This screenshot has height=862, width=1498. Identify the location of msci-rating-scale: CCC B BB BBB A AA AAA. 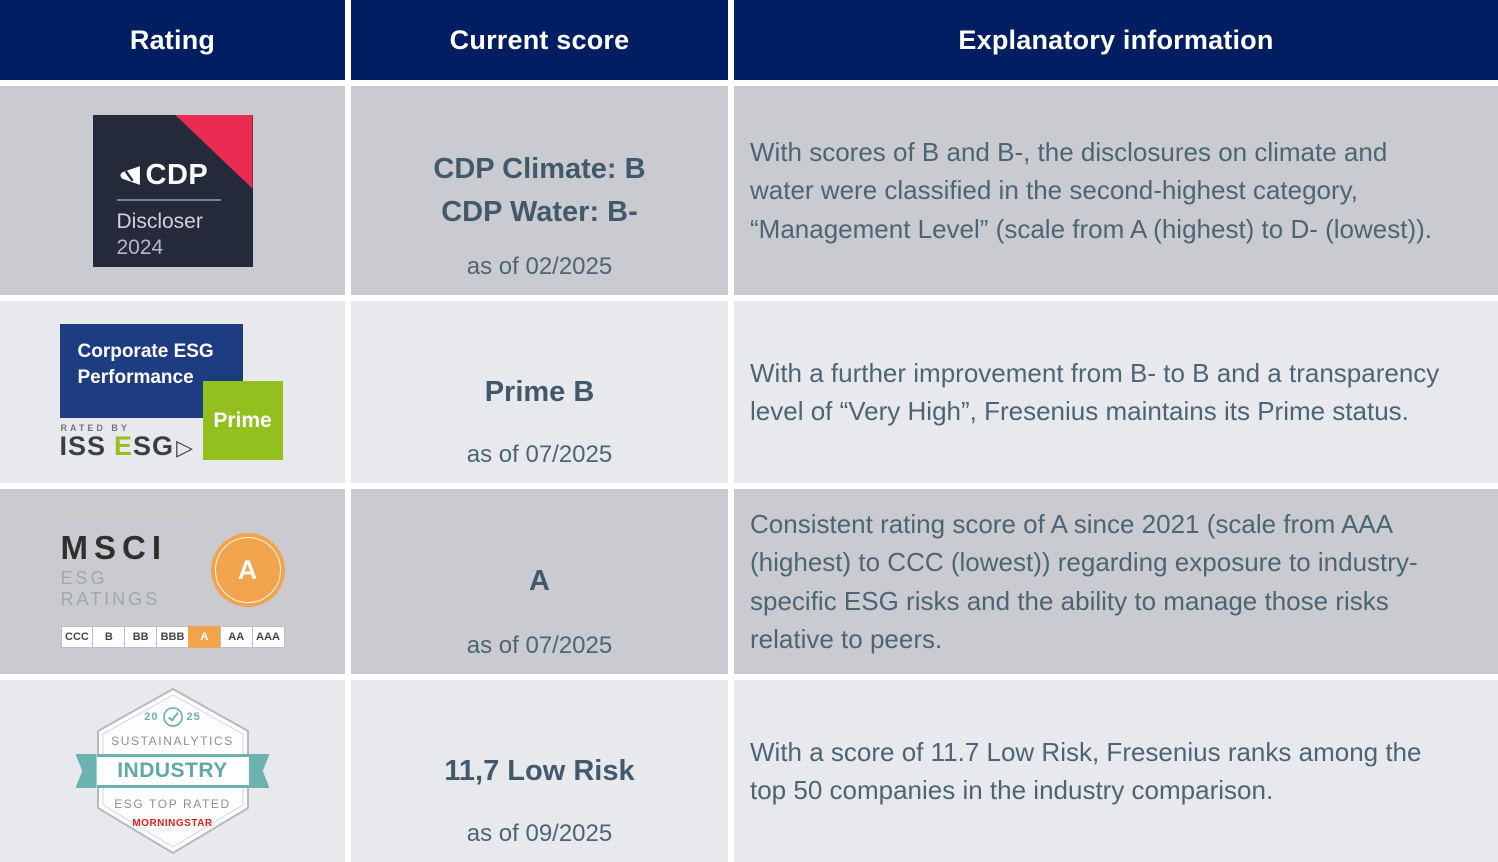
(172, 637).